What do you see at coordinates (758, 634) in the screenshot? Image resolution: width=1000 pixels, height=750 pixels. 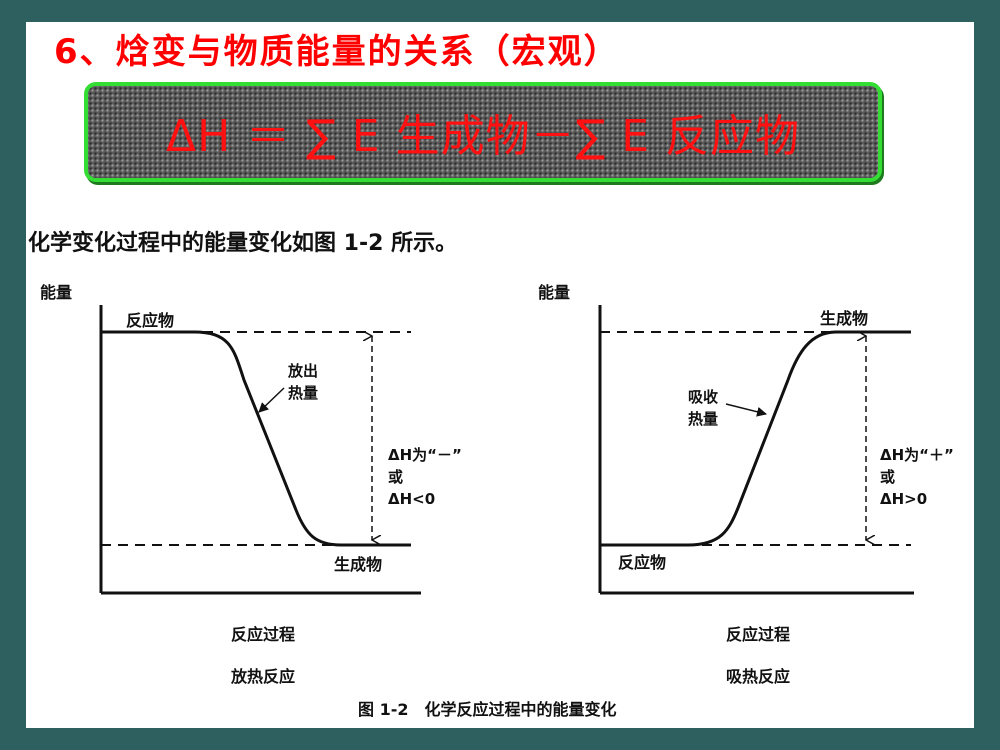 I see `right-x-axis-label: 反应过程` at bounding box center [758, 634].